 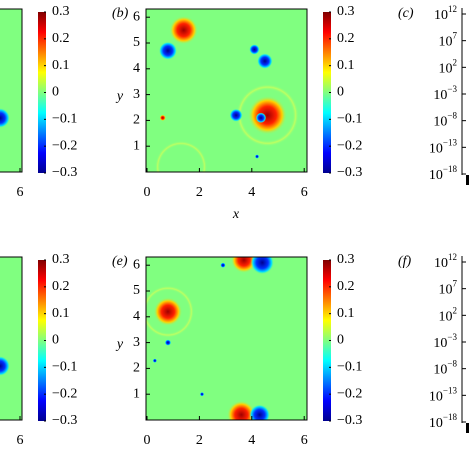 I want to click on tick-exponent: −18, so click(x=450, y=417).